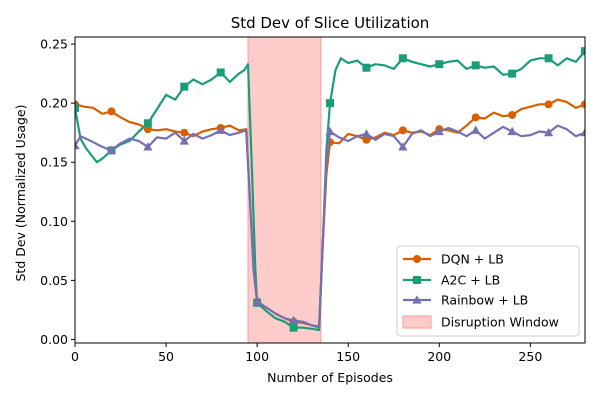  I want to click on legend-box, so click(488, 291).